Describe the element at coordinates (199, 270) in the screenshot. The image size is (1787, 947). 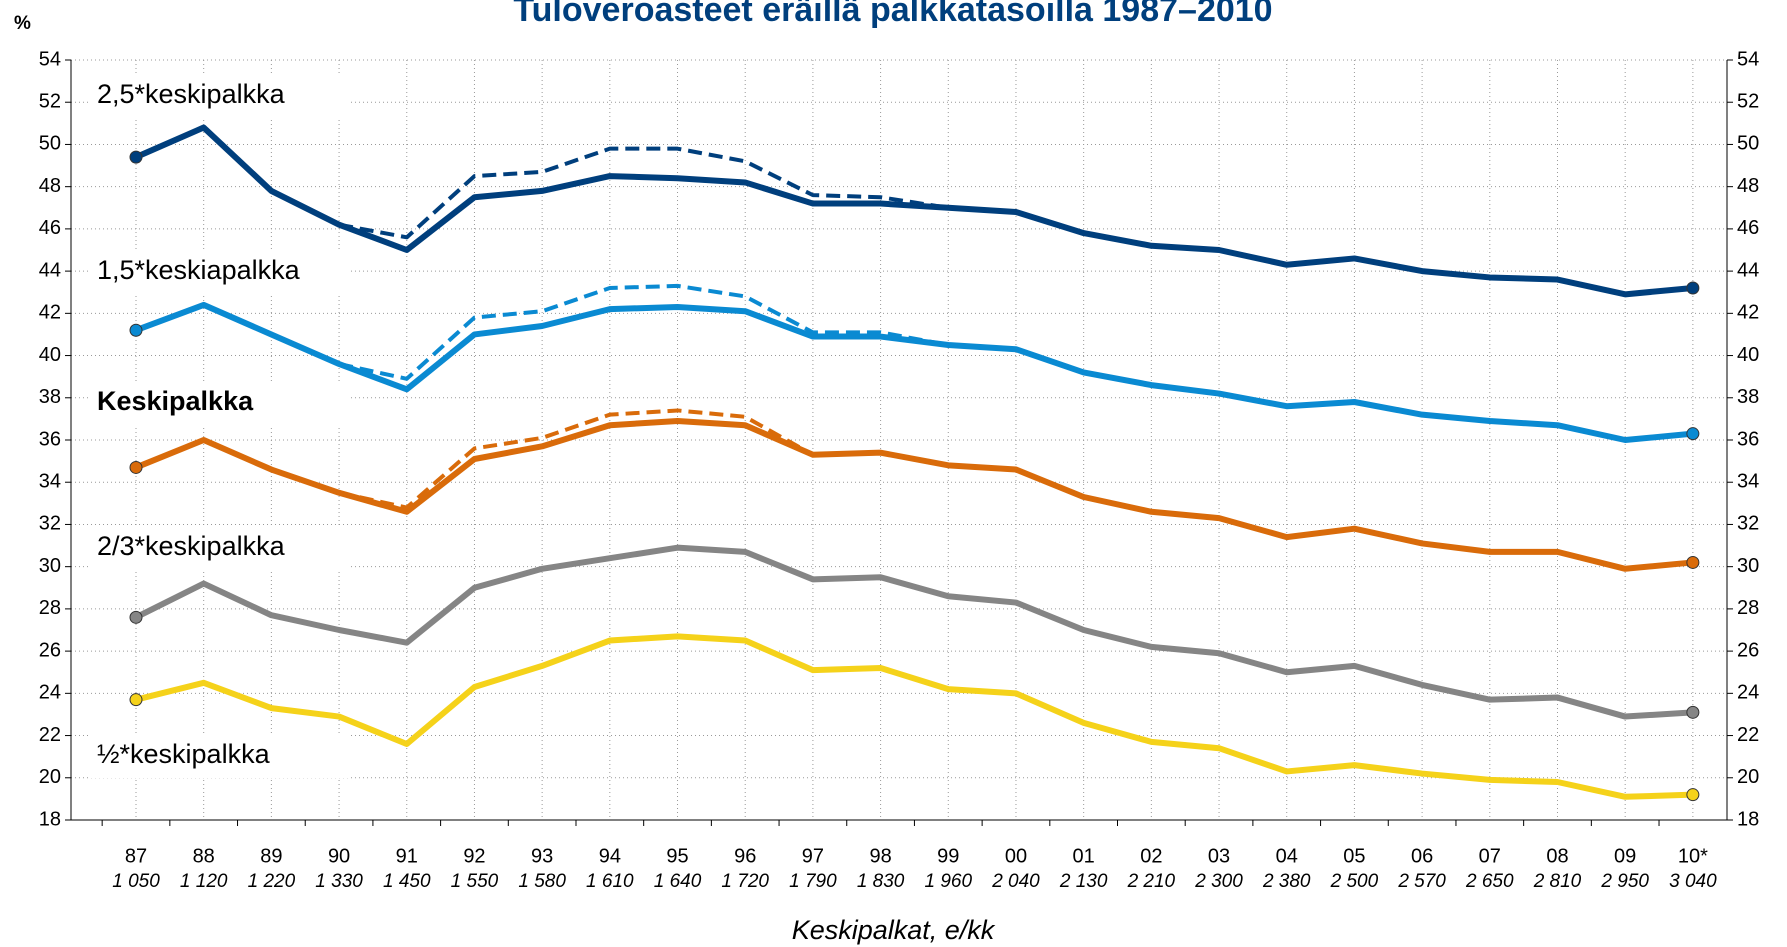
I see `series-label: 1,5*keskiapalkka` at that location.